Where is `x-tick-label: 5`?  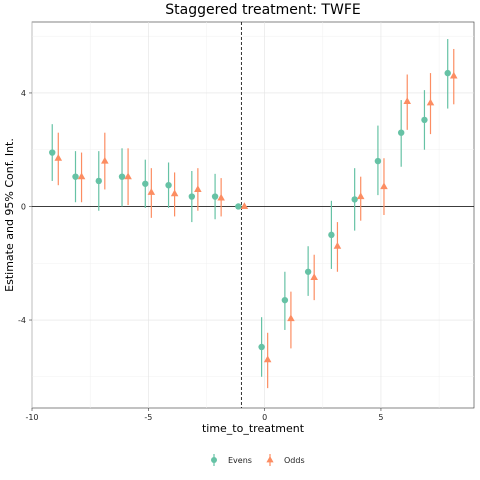
x-tick-label: 5 is located at coordinates (380, 417).